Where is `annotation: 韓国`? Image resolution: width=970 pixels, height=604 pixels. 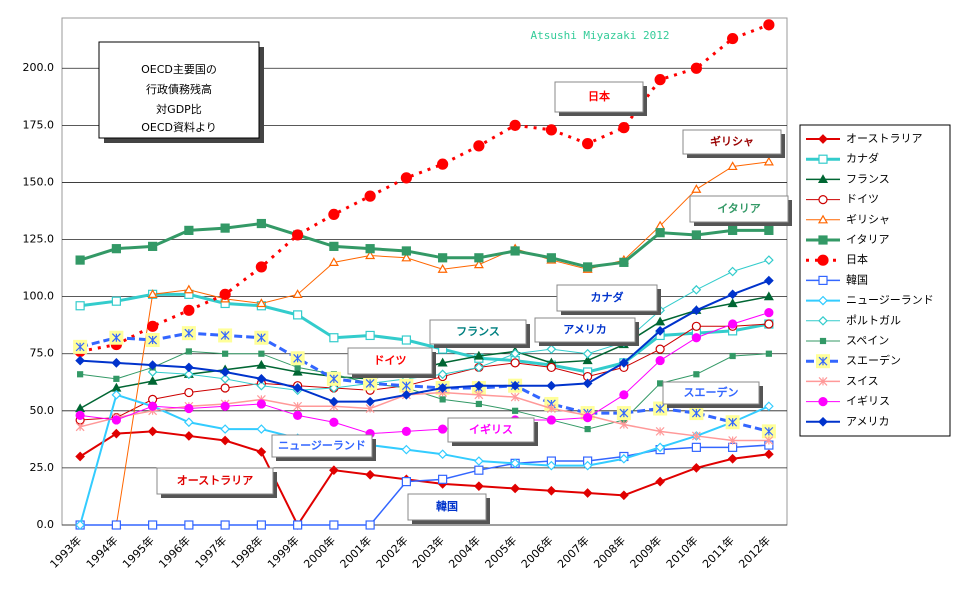
annotation: 韓国 is located at coordinates (447, 506).